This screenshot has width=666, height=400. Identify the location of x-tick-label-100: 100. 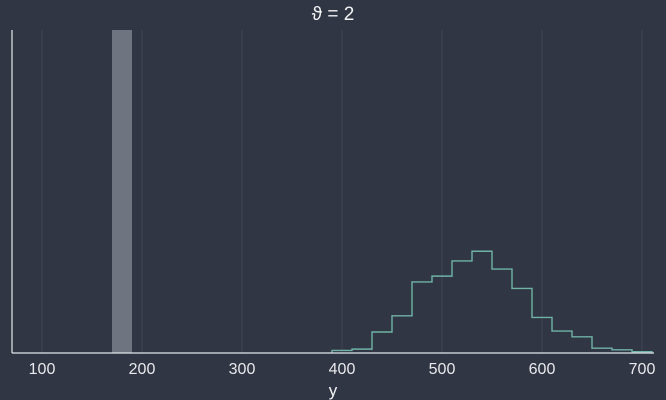
(42, 369).